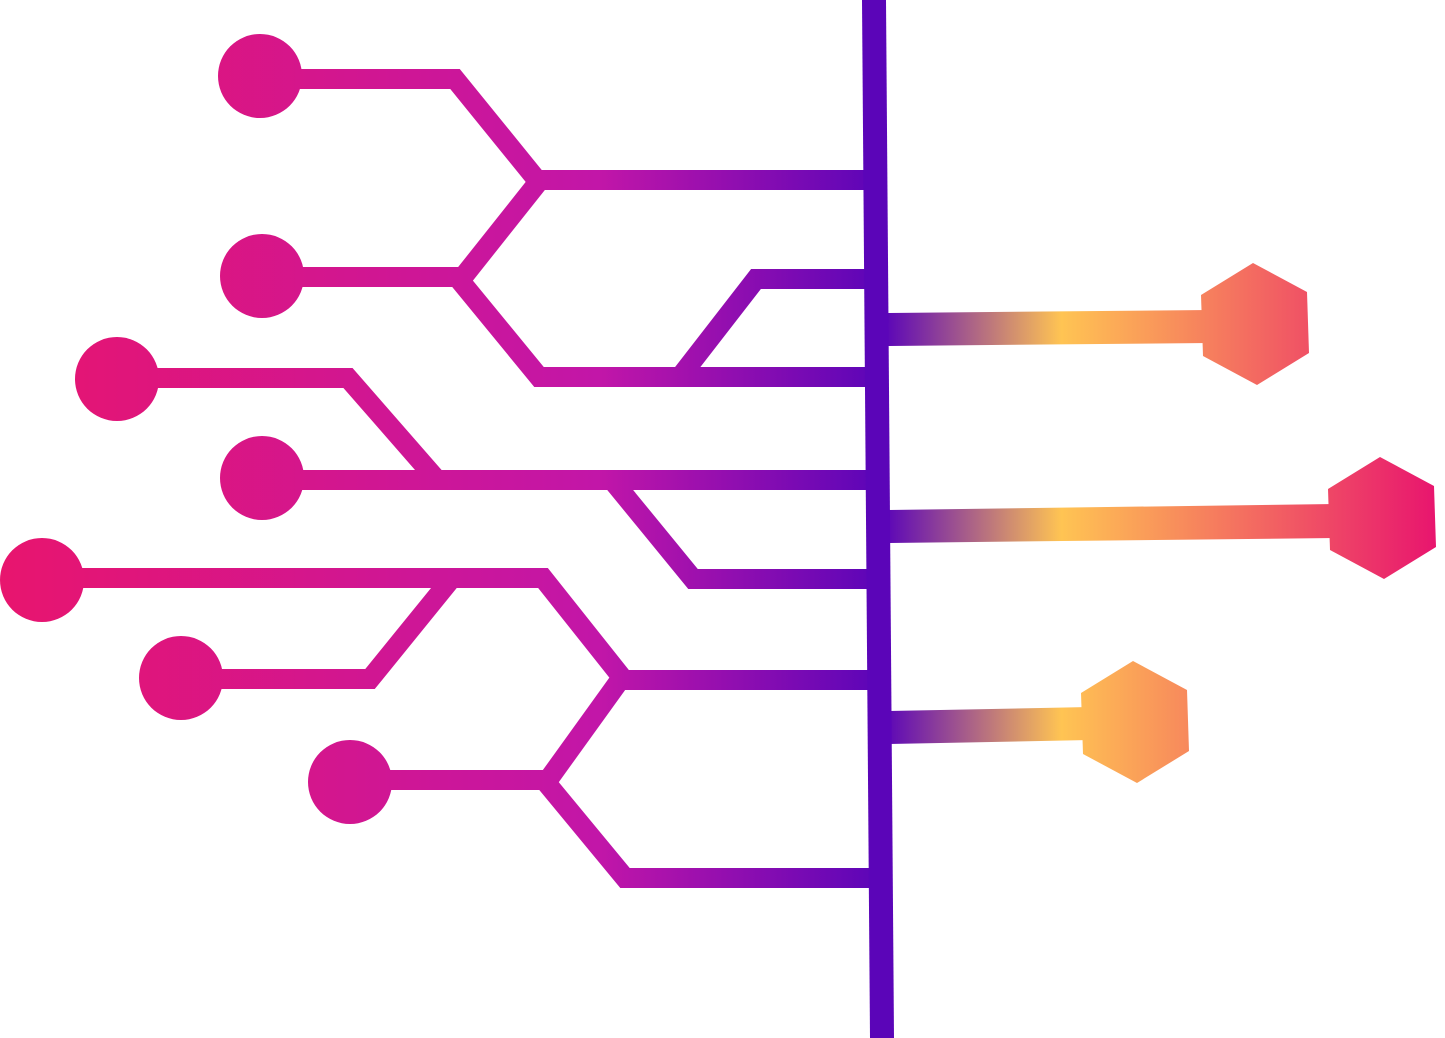  Describe the element at coordinates (320, 630) in the screenshot. I see `branch-line-5b` at that location.